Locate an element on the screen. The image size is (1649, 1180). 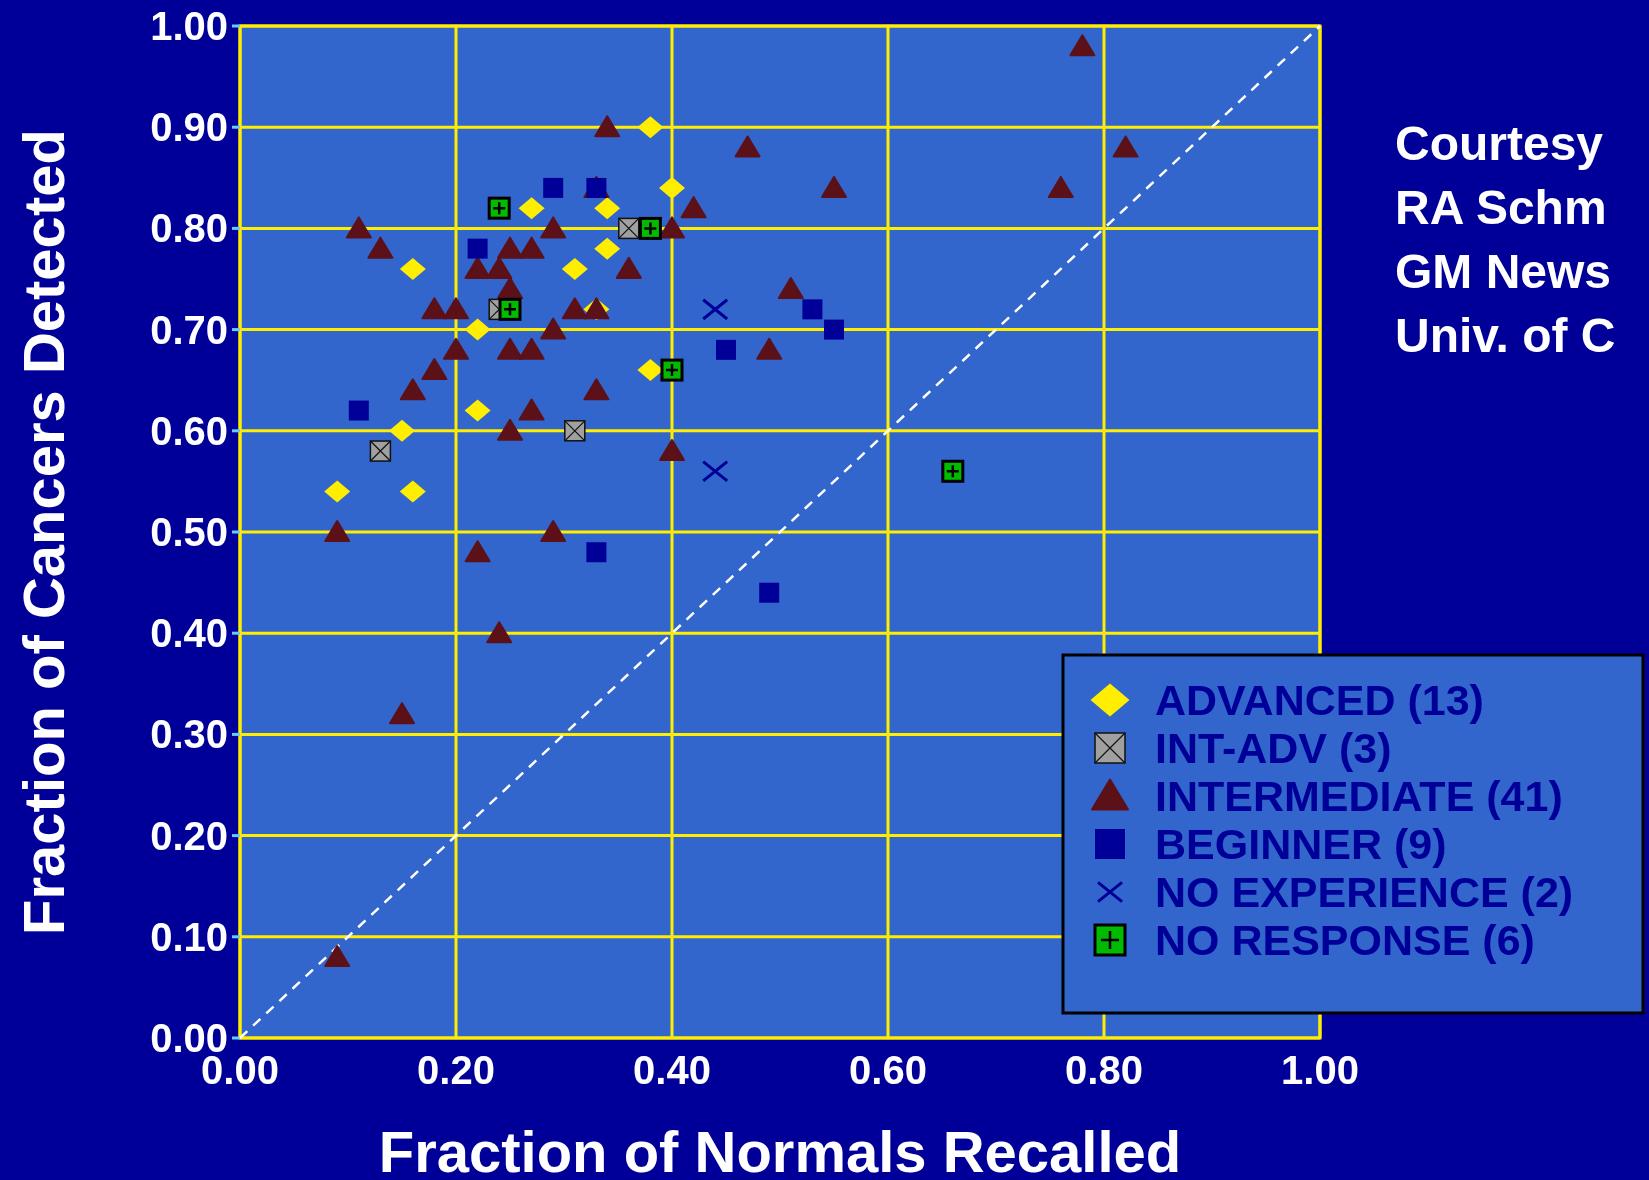
y-tick-label: 0.70 is located at coordinates (189, 329).